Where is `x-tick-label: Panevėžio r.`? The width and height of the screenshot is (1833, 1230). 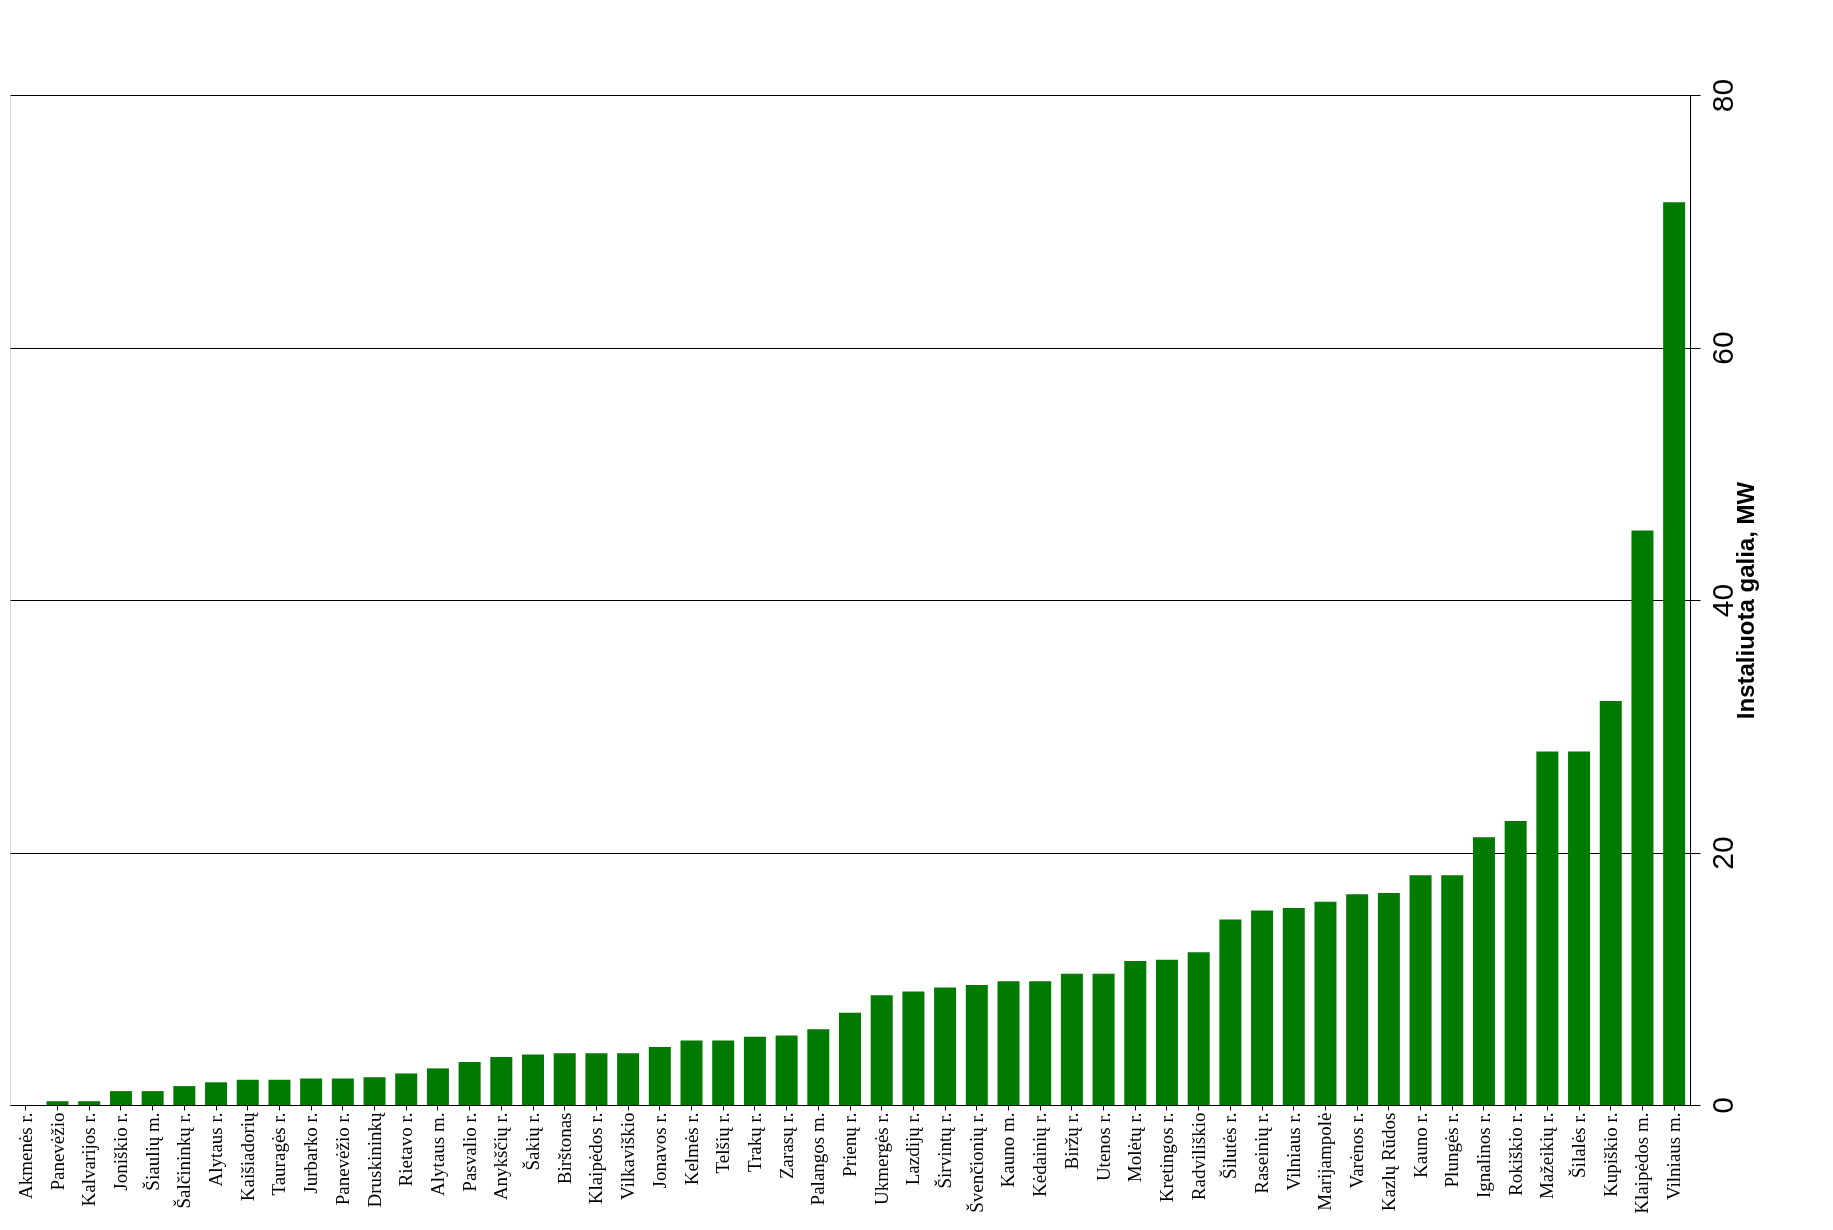
x-tick-label: Panevėžio r. is located at coordinates (342, 1159).